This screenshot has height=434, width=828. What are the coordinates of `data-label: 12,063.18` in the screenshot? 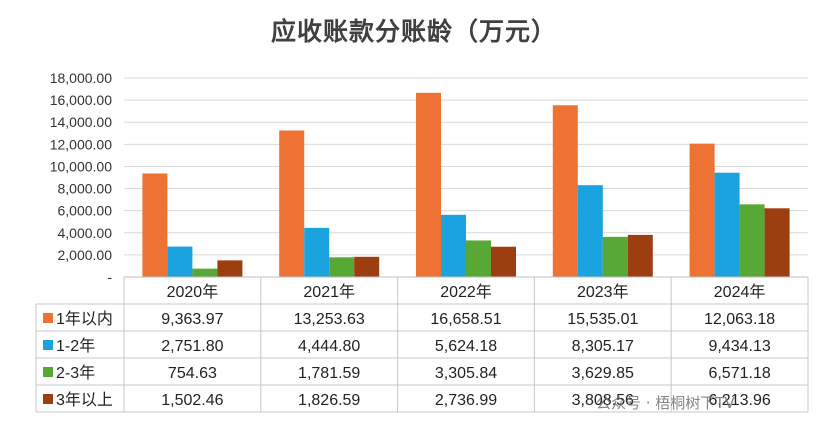 It's located at (739, 319).